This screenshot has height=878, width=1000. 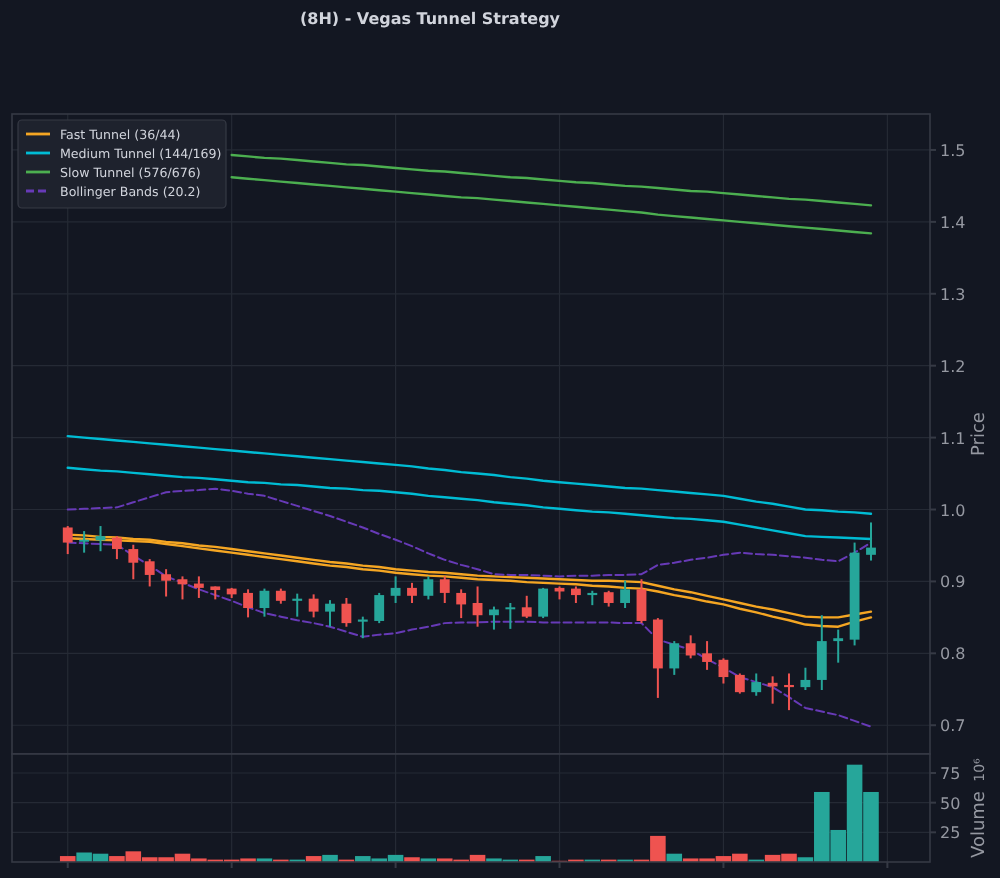 I want to click on y-tick-label: 0.9, so click(x=953, y=582).